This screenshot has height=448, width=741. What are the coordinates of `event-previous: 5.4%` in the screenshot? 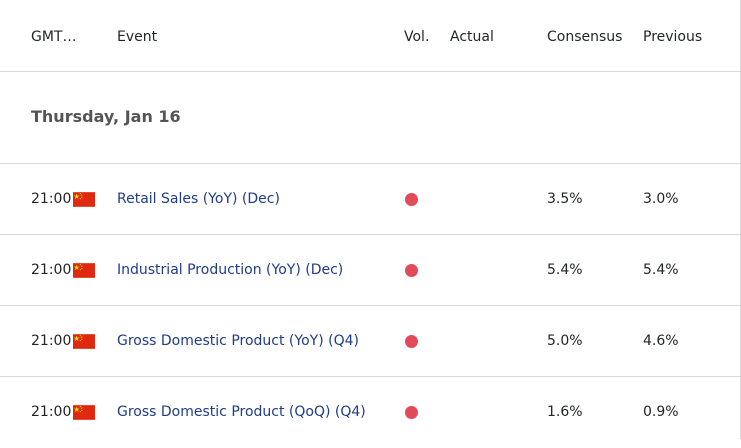 It's located at (661, 270).